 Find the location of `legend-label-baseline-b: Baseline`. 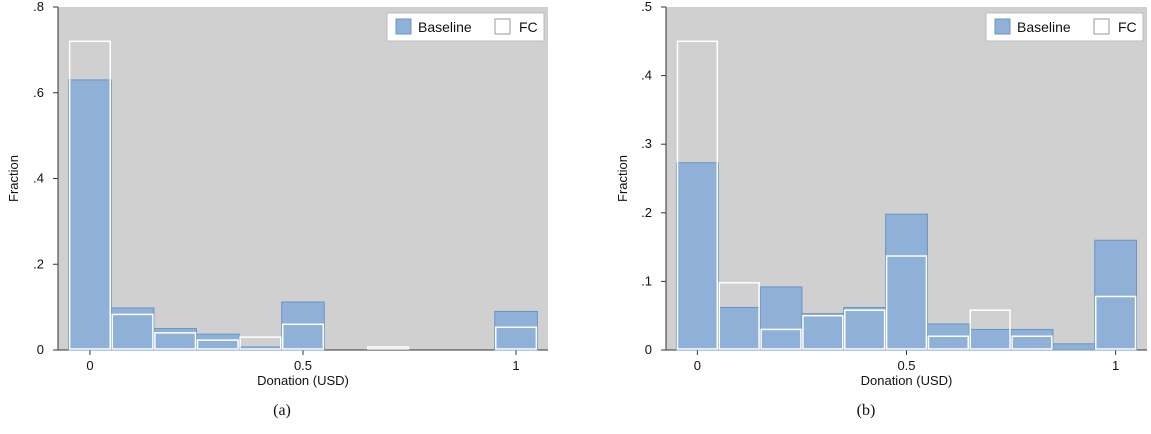

legend-label-baseline-b: Baseline is located at coordinates (1044, 27).